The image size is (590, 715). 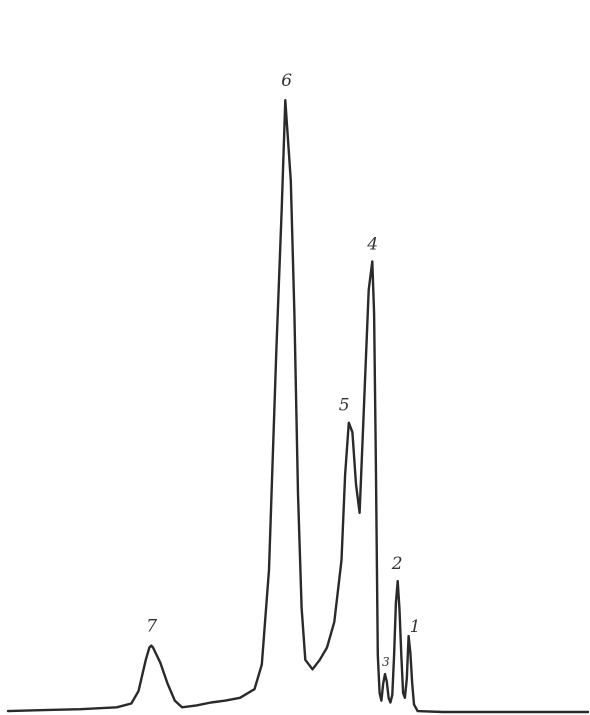 What do you see at coordinates (286, 81) in the screenshot?
I see `peak-label-6: 6` at bounding box center [286, 81].